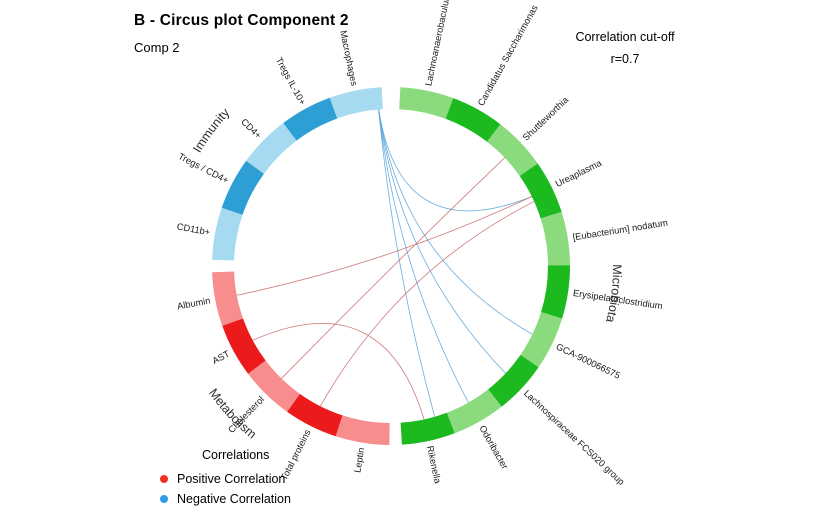  I want to click on segment-label: Albumin, so click(193, 303).